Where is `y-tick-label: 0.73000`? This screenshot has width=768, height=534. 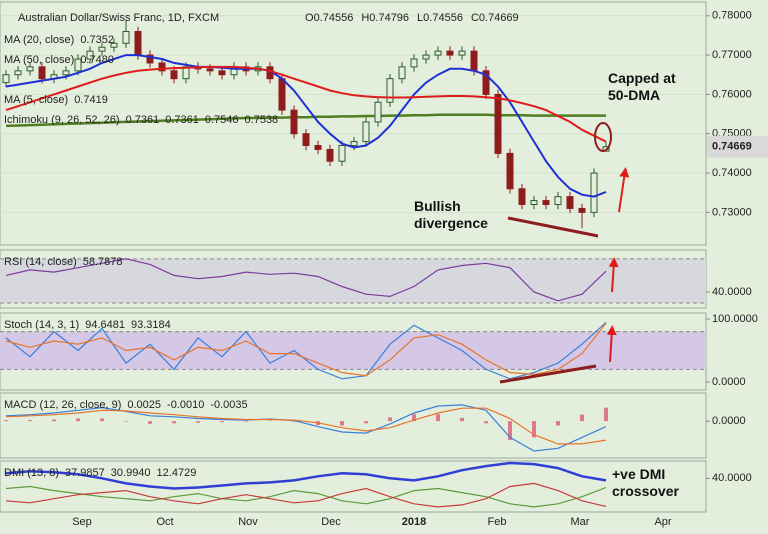
y-tick-label: 0.73000 is located at coordinates (732, 212).